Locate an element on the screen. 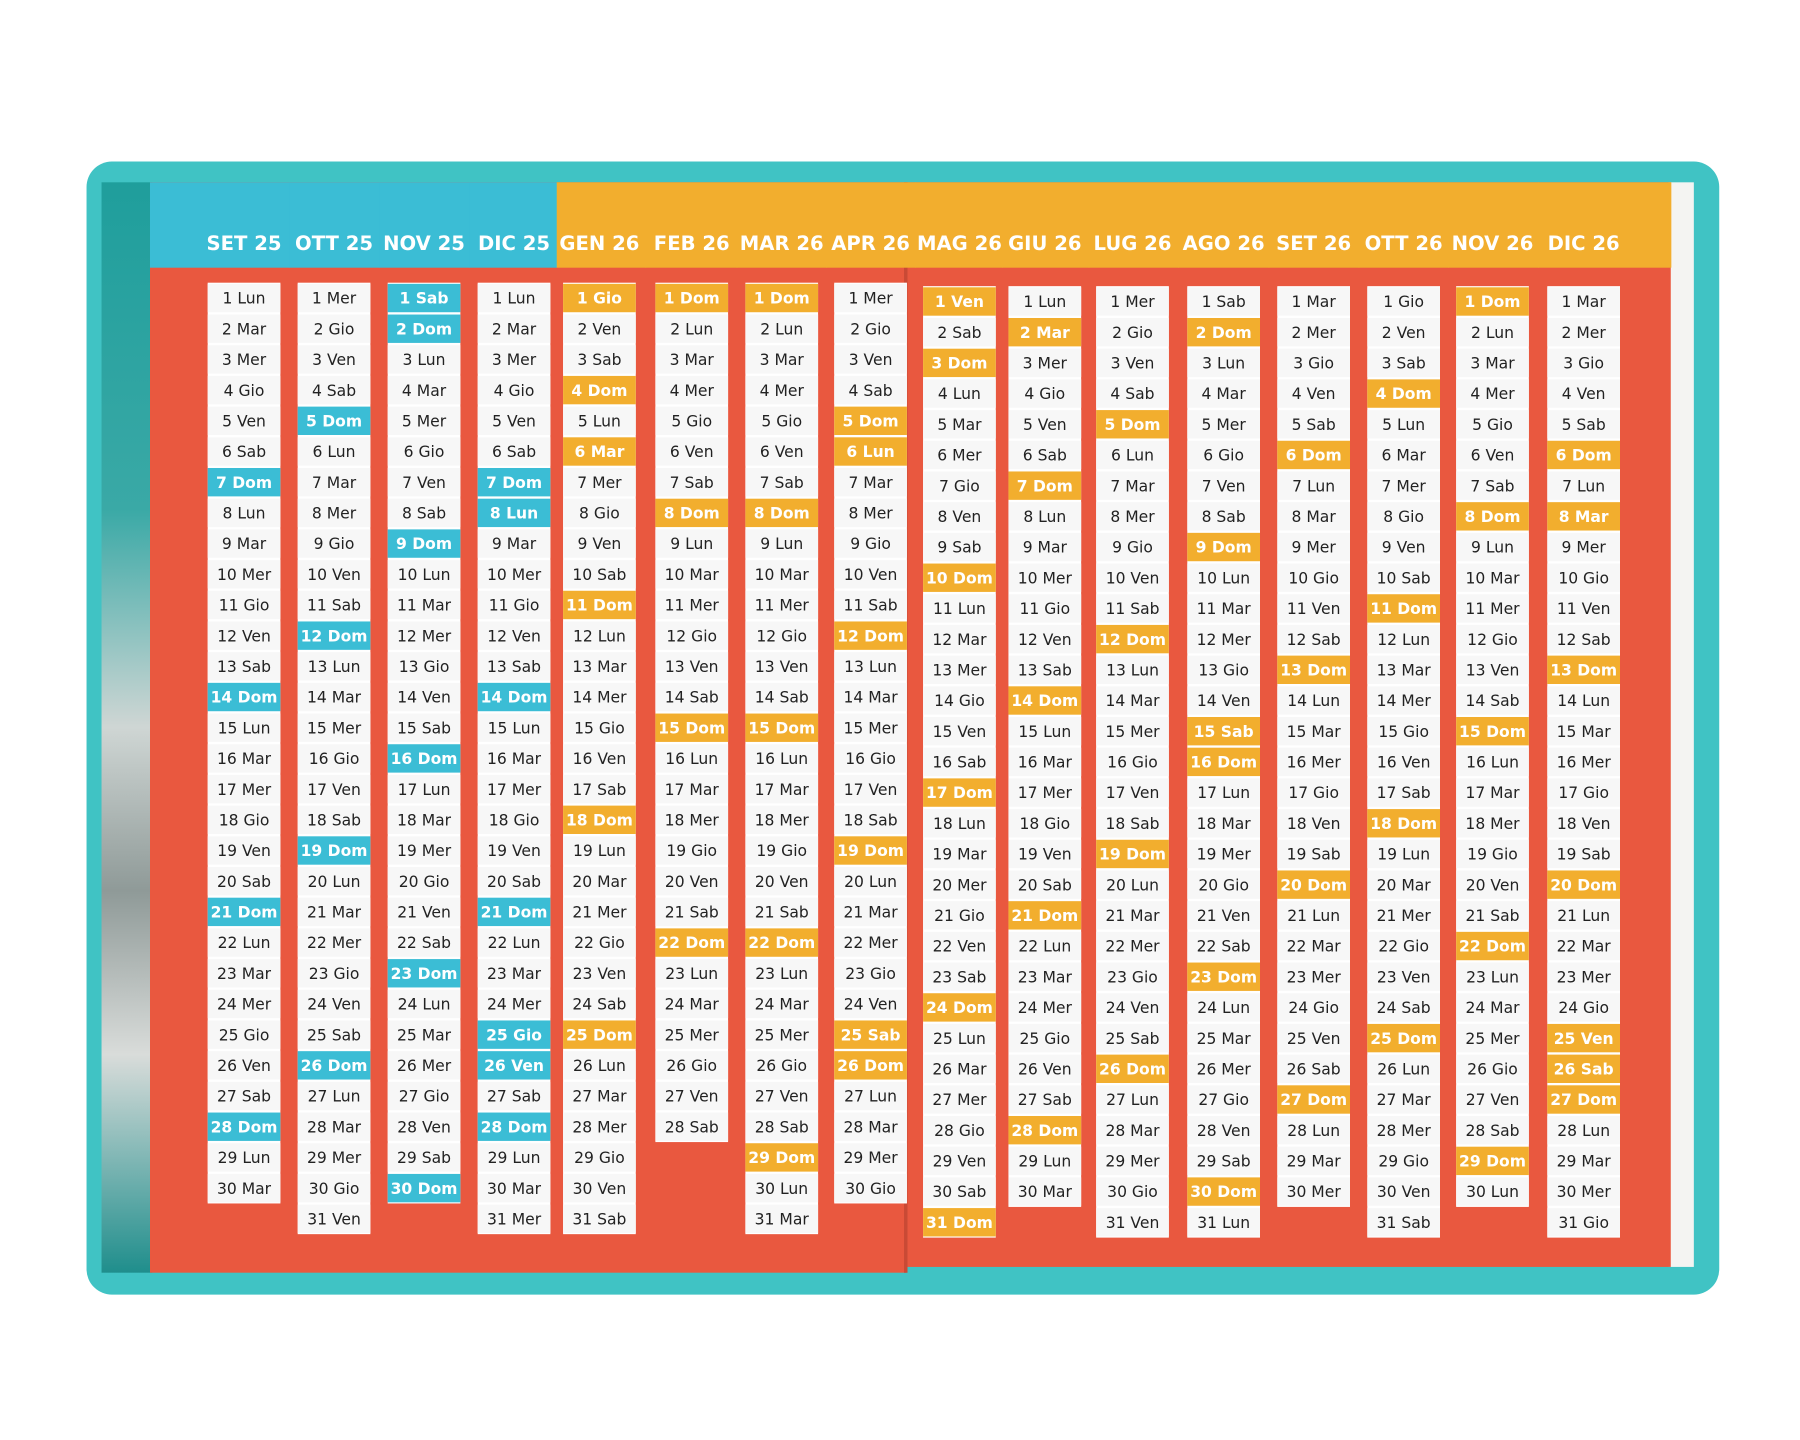 This screenshot has width=1800, height=1440. day-label: 18 Dom is located at coordinates (599, 820).